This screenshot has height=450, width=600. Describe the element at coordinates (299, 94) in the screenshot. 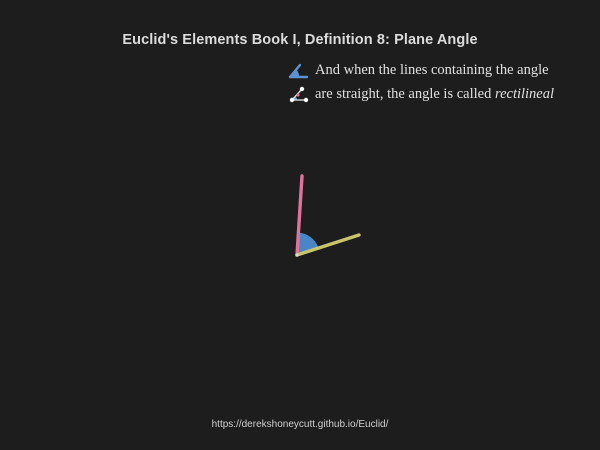

I see `straight-lines-icon` at that location.